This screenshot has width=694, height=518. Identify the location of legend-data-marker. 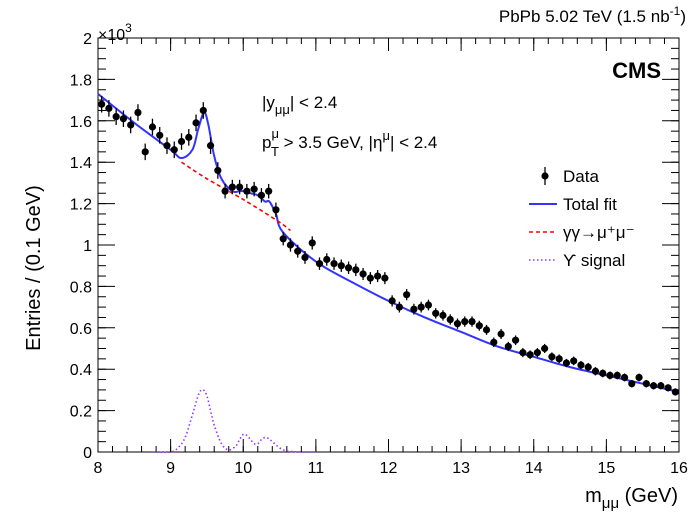
(545, 176).